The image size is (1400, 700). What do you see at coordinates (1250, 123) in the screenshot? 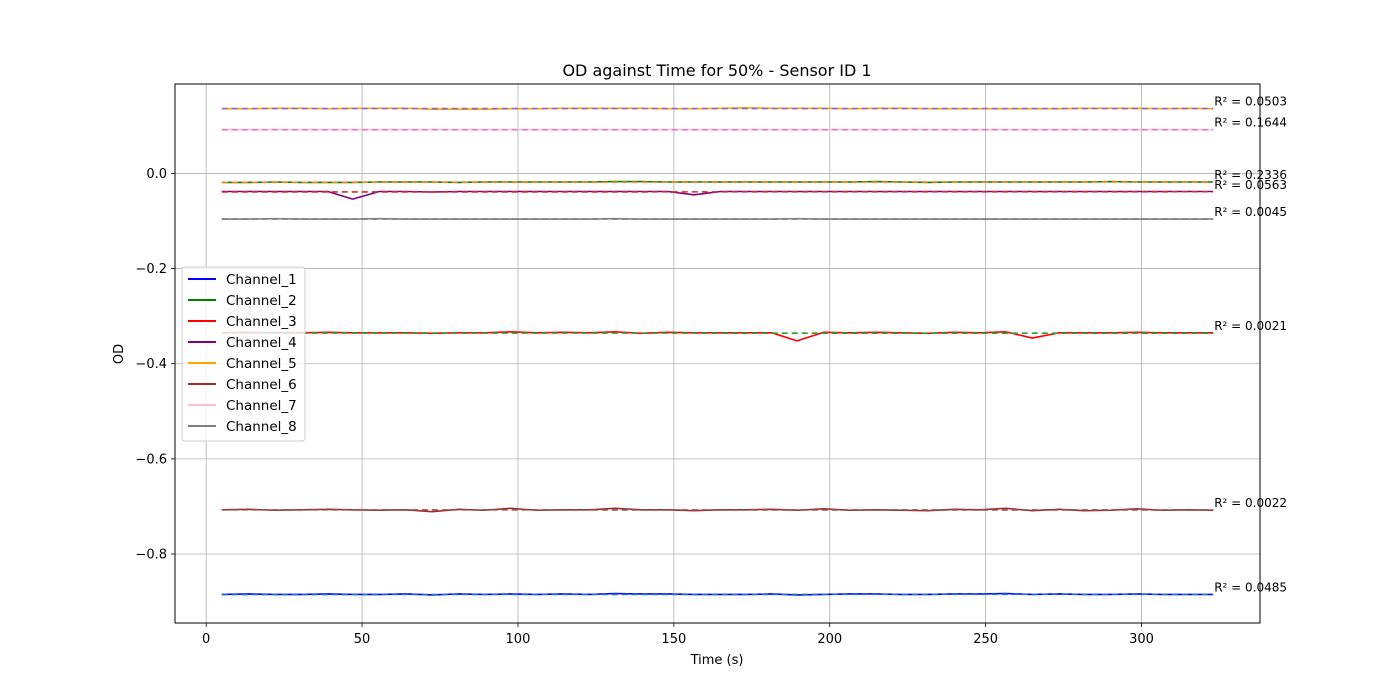
I see `r2-label-channel-7: R² = 0.1644` at bounding box center [1250, 123].